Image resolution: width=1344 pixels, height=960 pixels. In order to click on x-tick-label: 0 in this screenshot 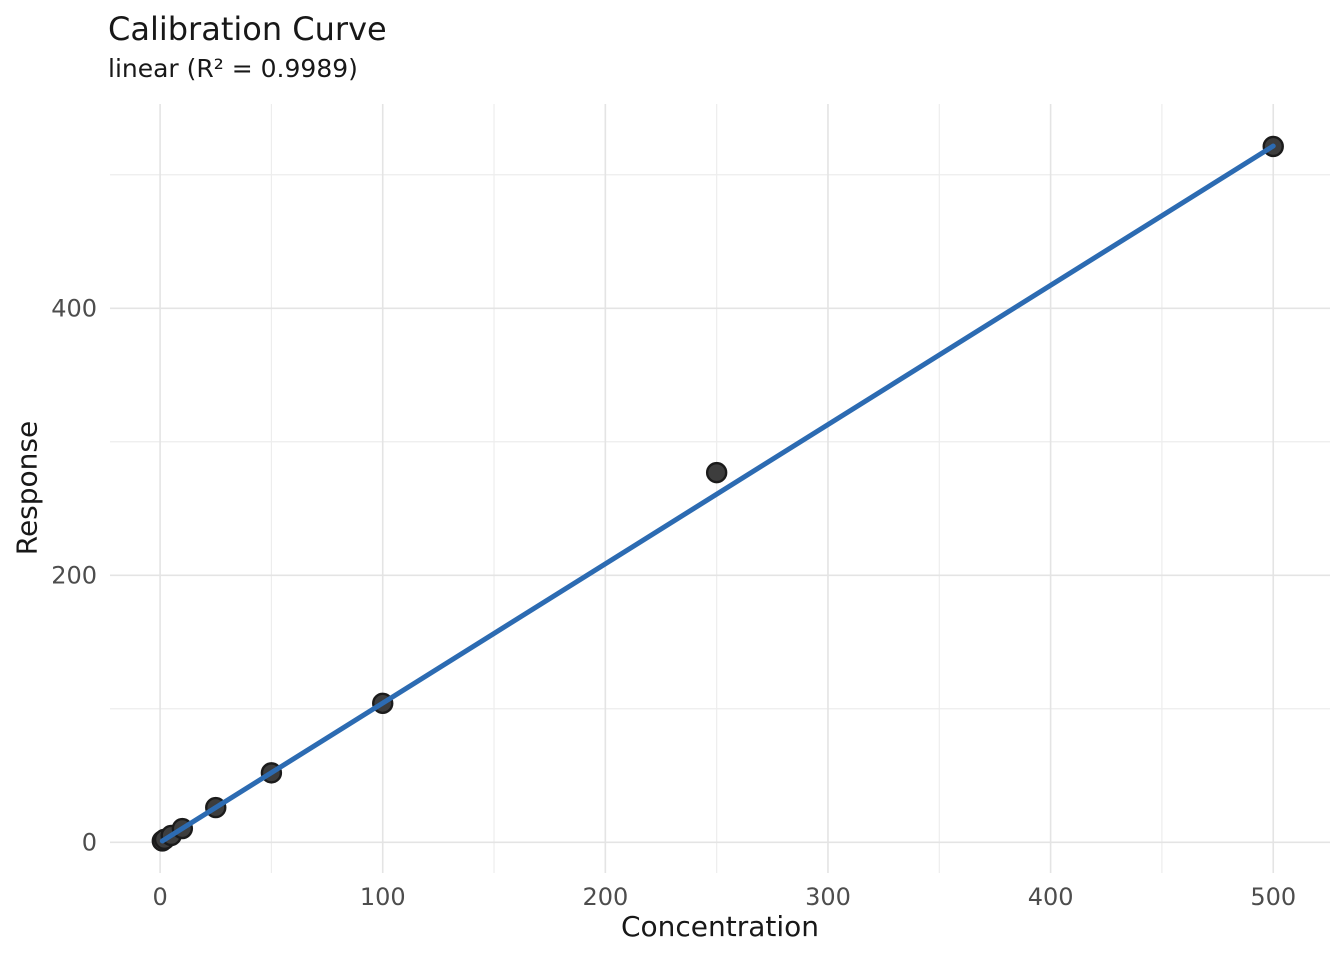, I will do `click(159, 897)`.